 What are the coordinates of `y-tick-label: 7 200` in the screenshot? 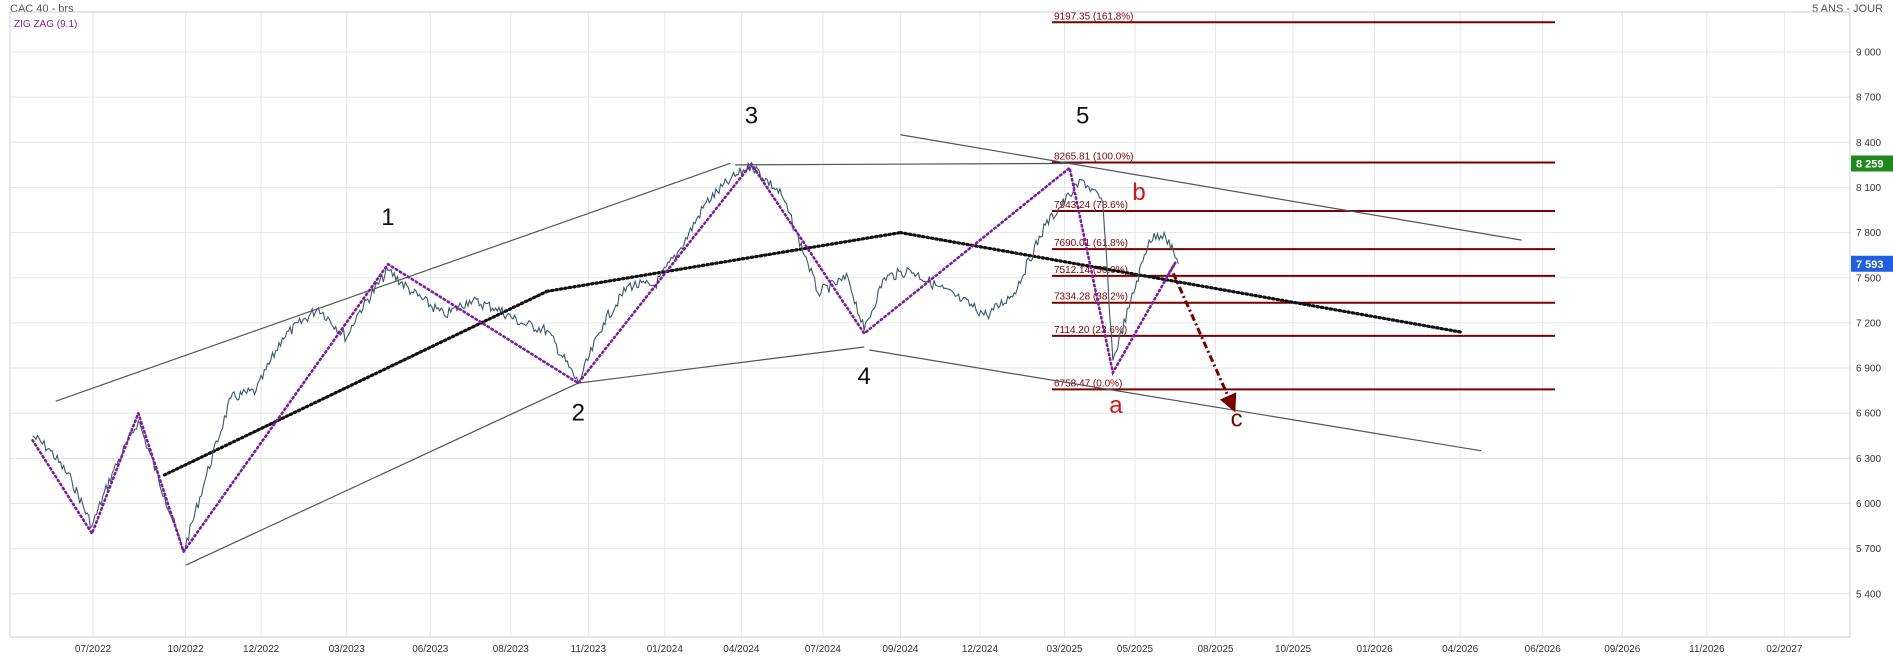 It's located at (1868, 323).